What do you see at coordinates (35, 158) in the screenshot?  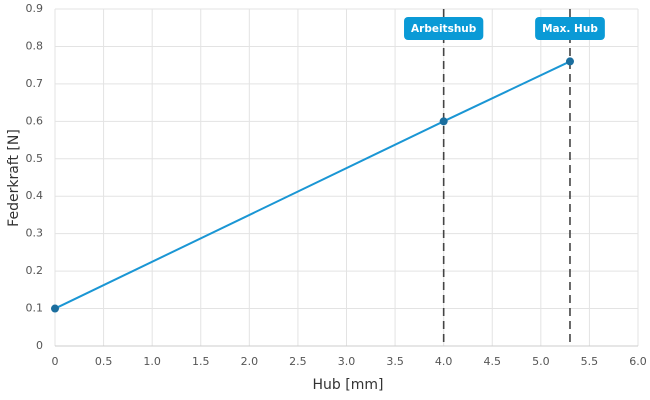 I see `y-tick-label: 0.5` at bounding box center [35, 158].